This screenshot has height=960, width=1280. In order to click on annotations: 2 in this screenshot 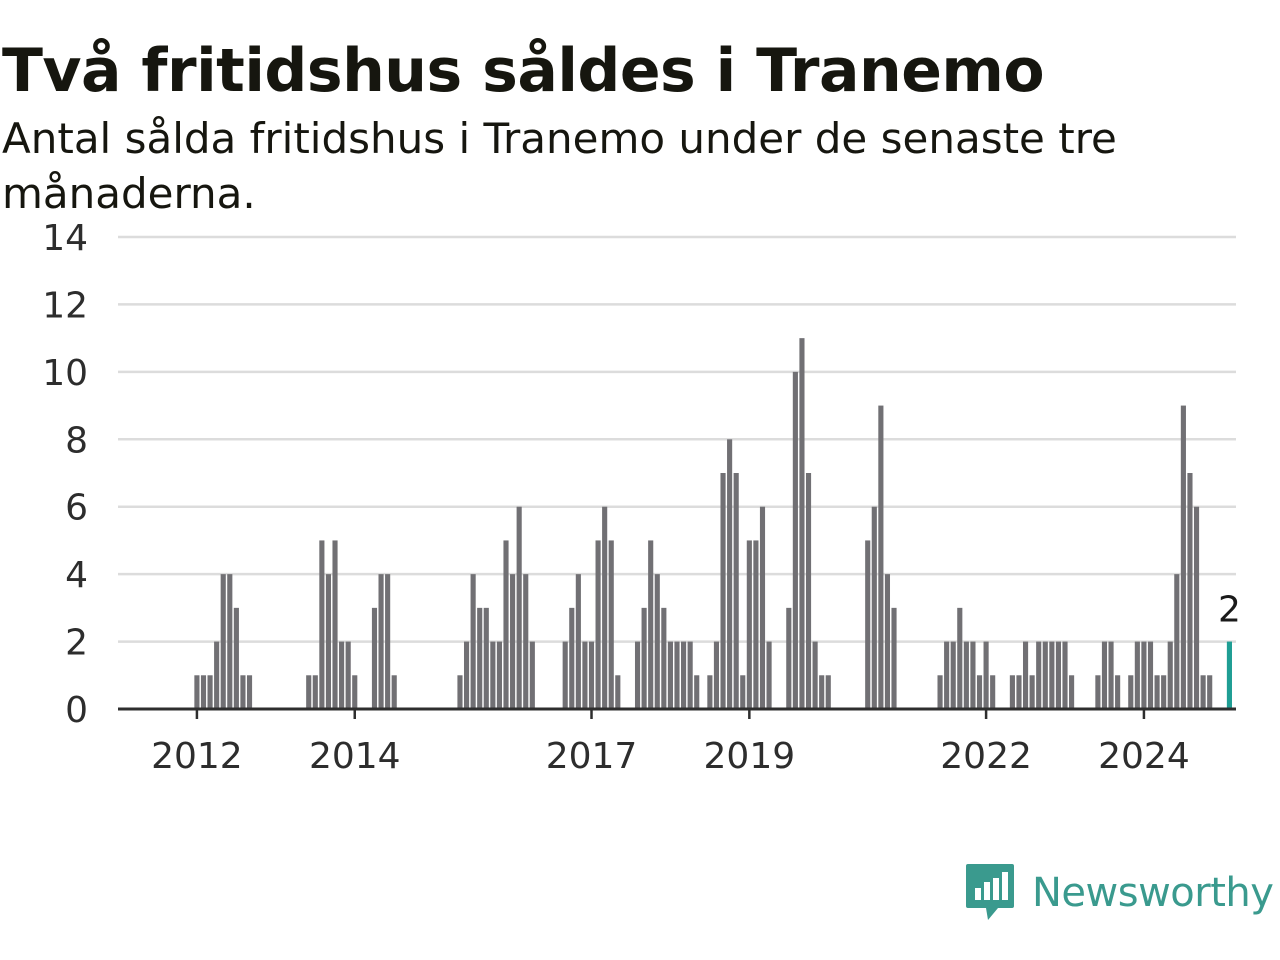, I will do `click(1229, 610)`.